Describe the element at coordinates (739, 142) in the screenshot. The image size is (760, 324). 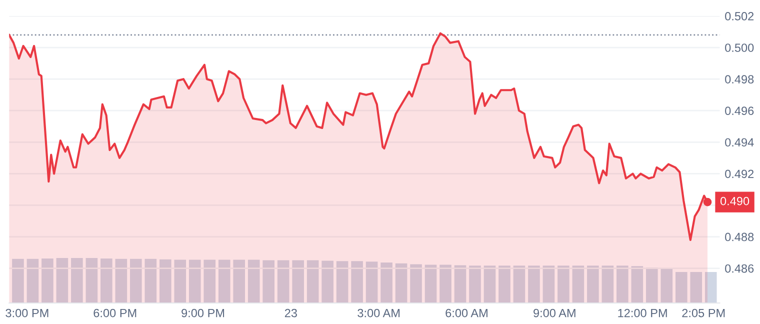
I see `y-tick-label: 0.494` at that location.